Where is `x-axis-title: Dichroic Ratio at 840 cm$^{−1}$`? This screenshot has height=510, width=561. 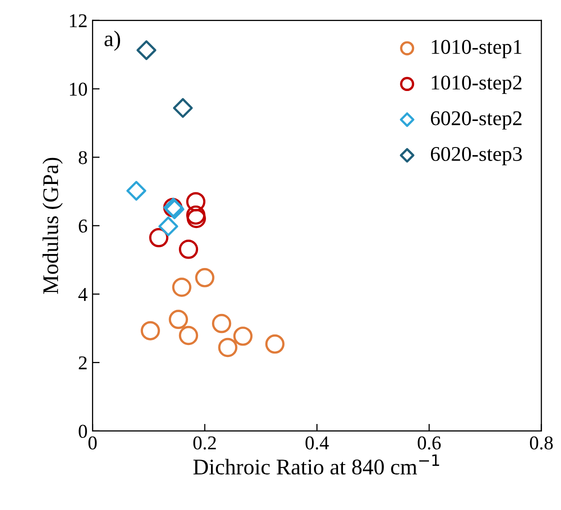
x-axis-title: Dichroic Ratio at 840 cm$^{−1}$ is located at coordinates (316, 464).